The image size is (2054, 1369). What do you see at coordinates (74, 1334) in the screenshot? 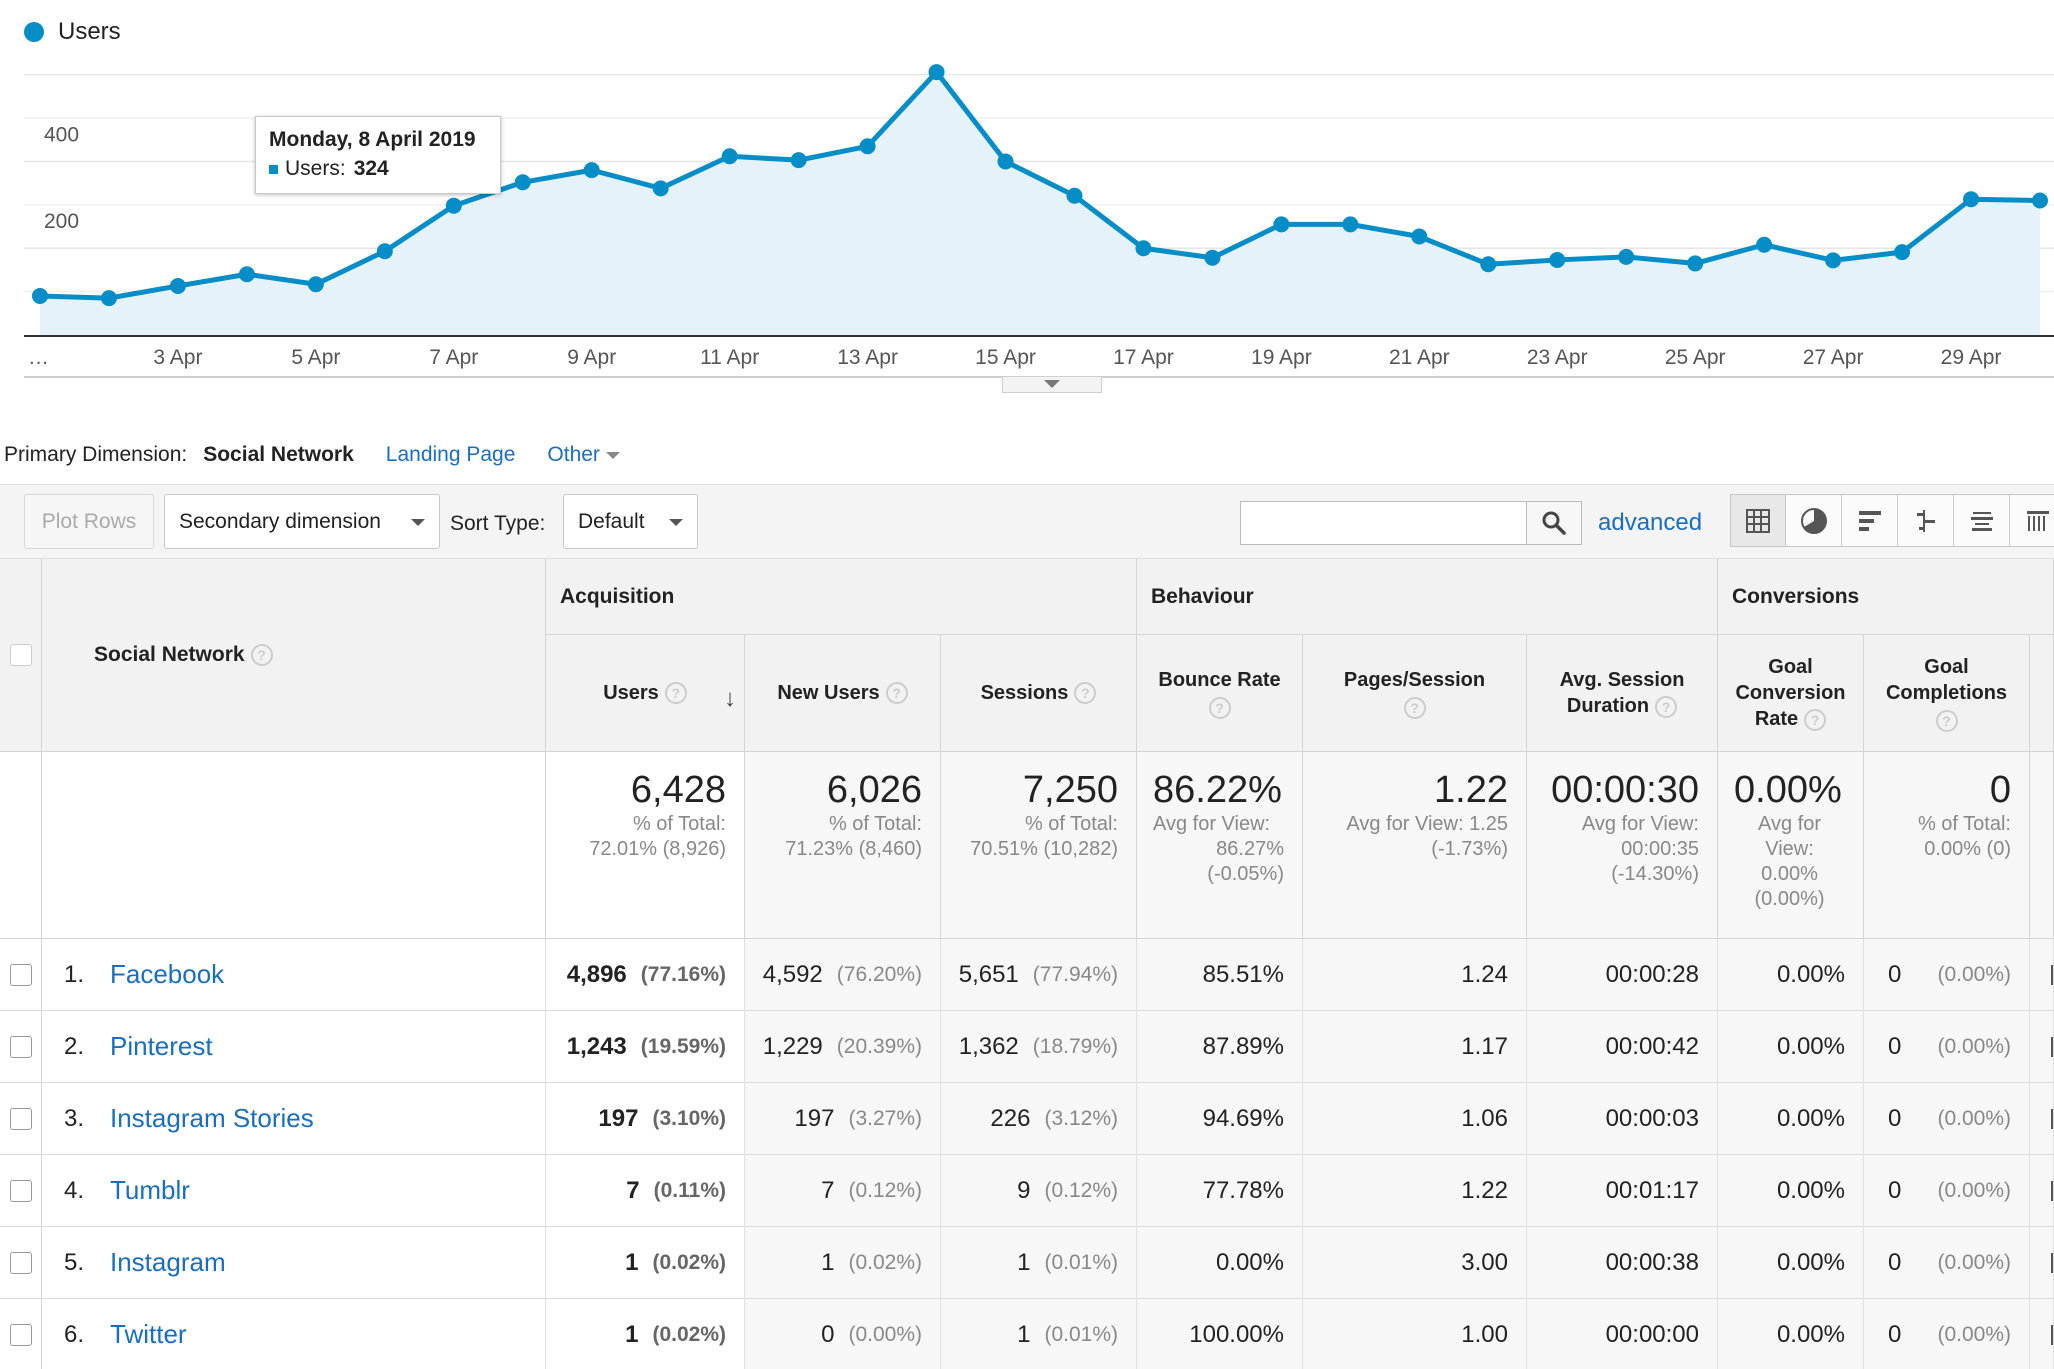
I see `row-index-label: 6.` at bounding box center [74, 1334].